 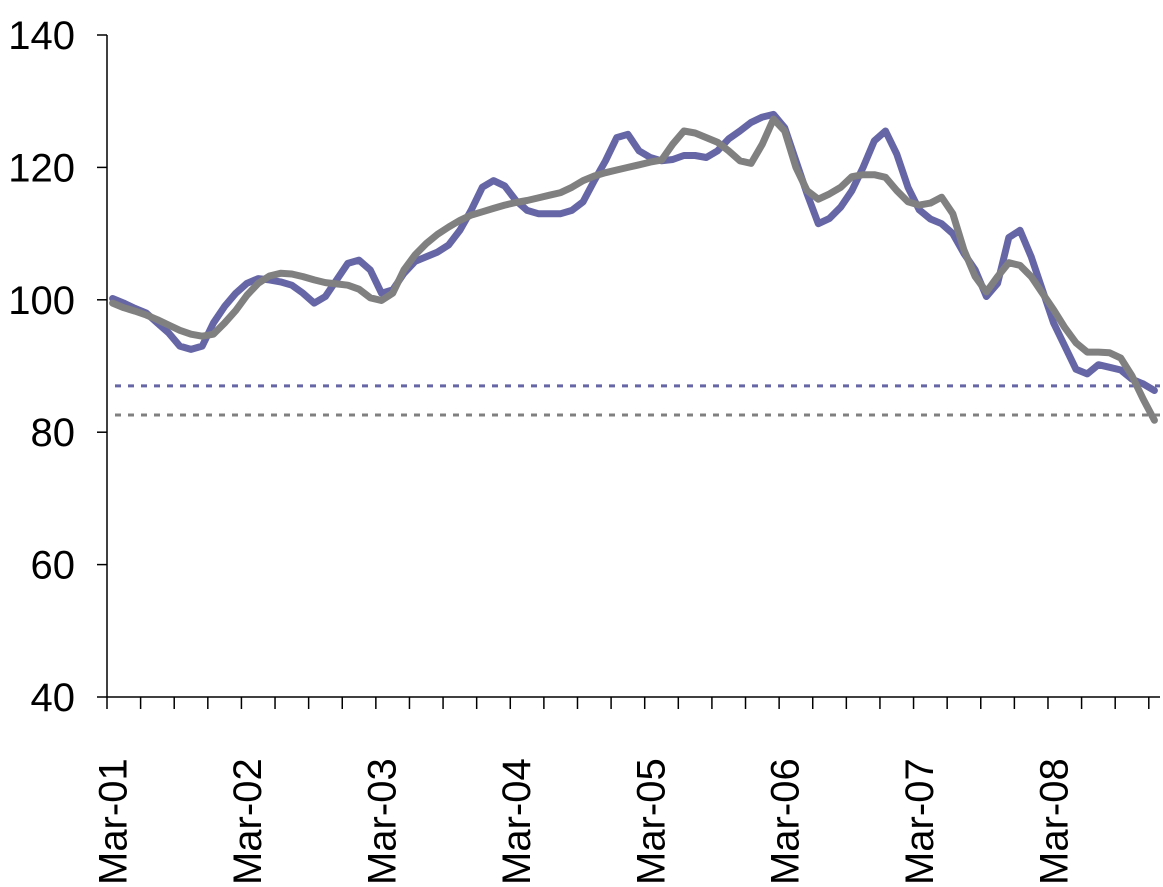 What do you see at coordinates (53, 566) in the screenshot?
I see `y-tick-label: 60` at bounding box center [53, 566].